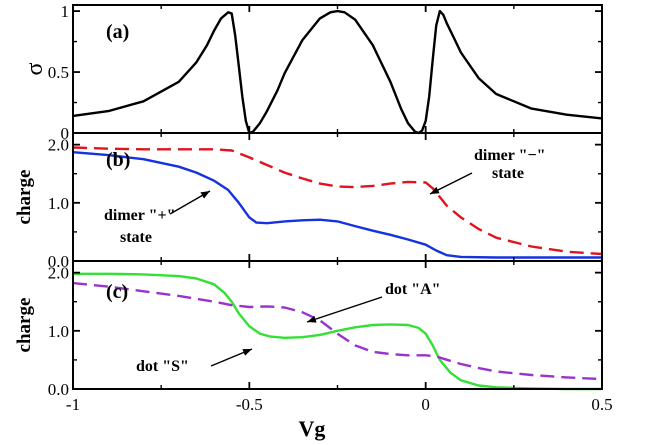 Image resolution: width=649 pixels, height=445 pixels. Describe the element at coordinates (58, 203) in the screenshot. I see `y-tick-label-1-1: 1.0` at that location.